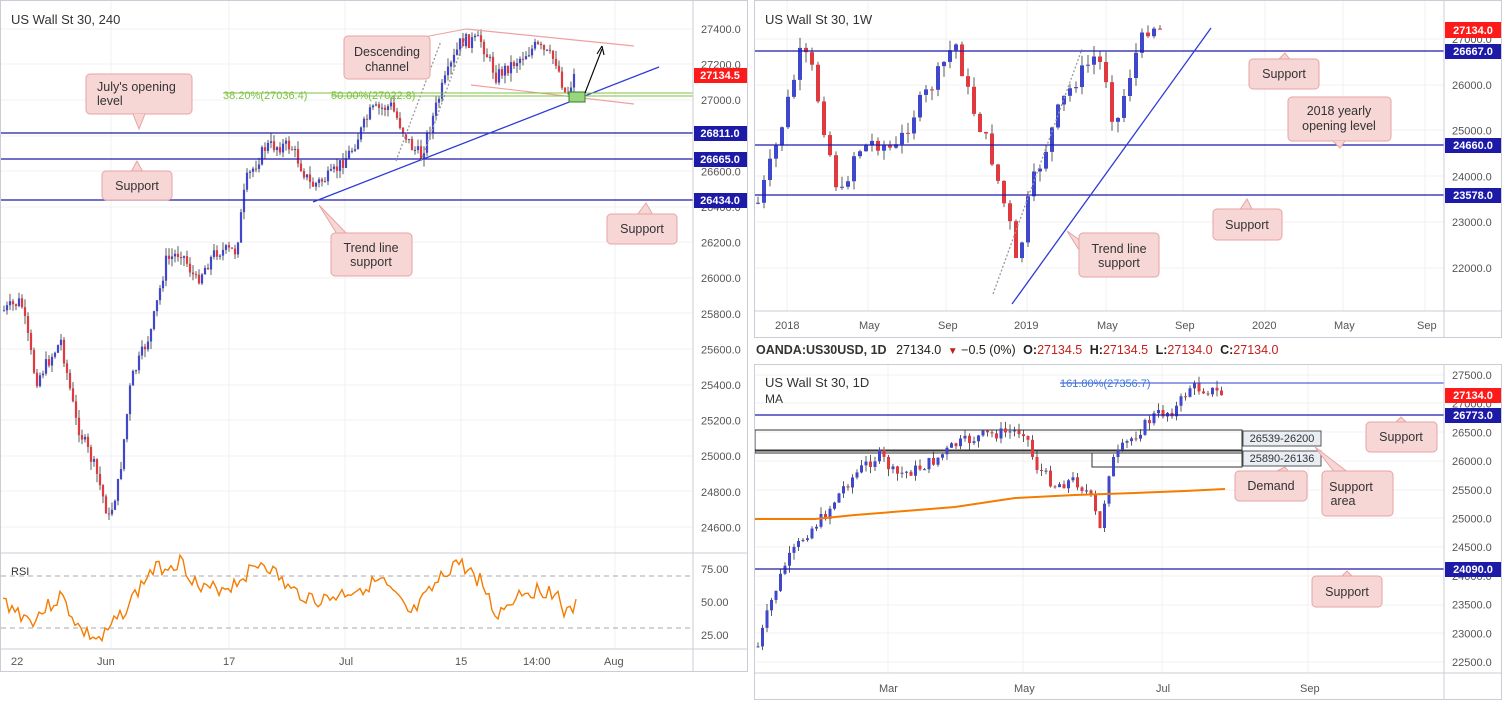  I want to click on zone-label-lower: 25890-26136, so click(1282, 458).